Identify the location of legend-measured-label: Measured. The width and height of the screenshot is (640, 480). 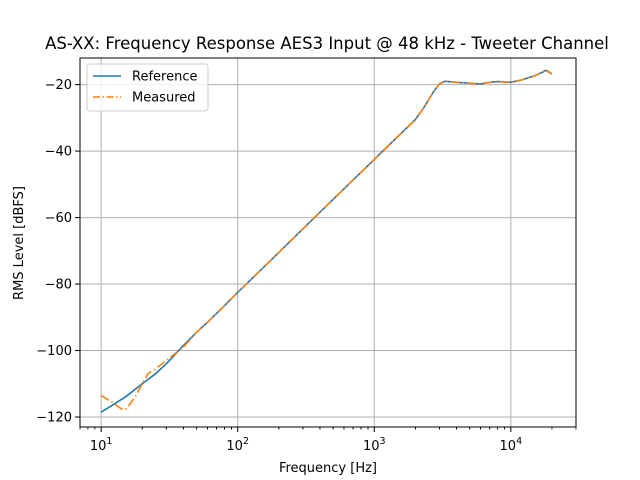
(164, 98).